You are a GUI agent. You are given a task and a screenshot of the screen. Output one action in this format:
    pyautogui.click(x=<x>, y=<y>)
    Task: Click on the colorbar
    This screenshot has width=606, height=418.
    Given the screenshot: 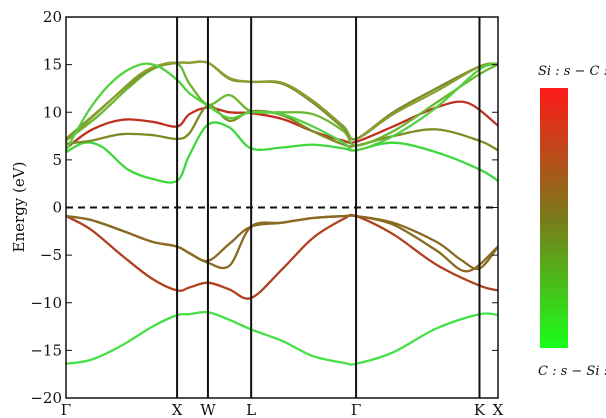 What is the action you would take?
    pyautogui.click(x=554, y=218)
    